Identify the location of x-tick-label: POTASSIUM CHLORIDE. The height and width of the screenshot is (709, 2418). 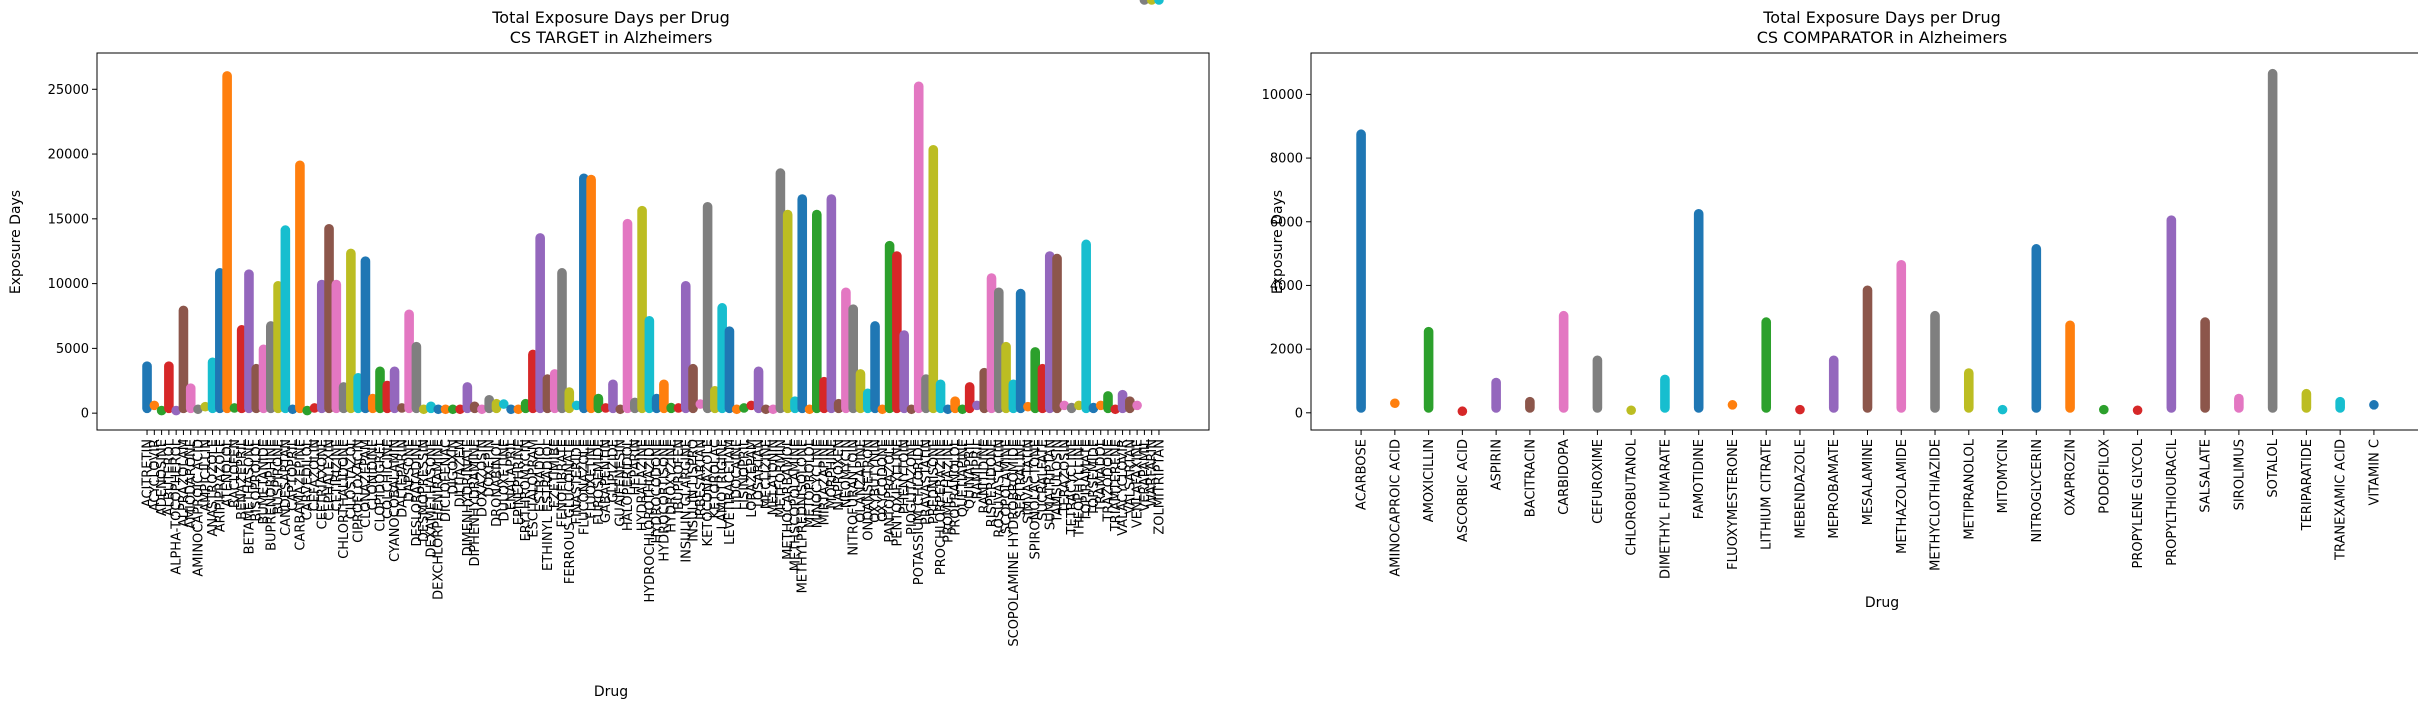
(919, 512).